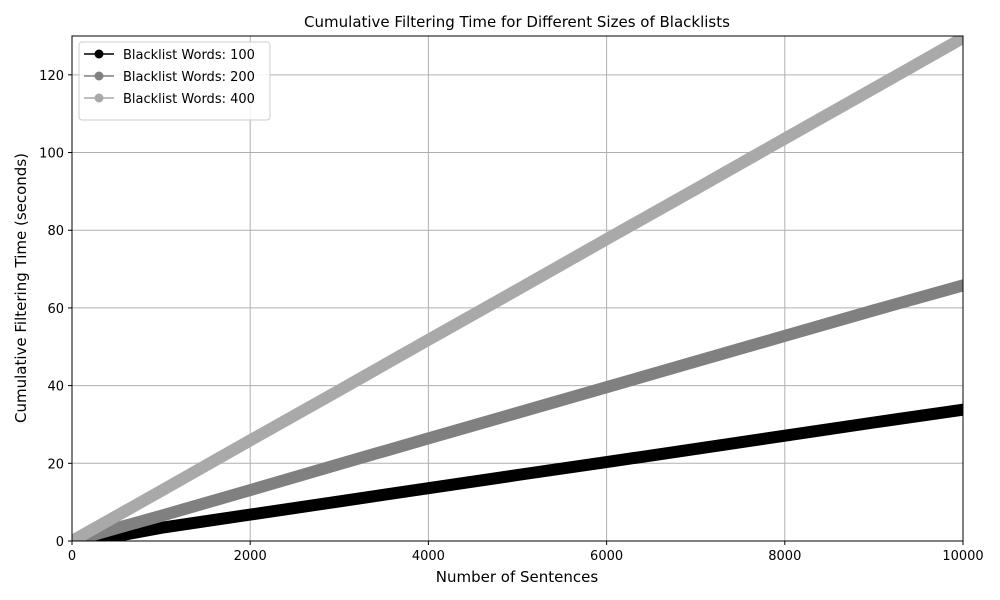 This screenshot has height=600, width=1000. What do you see at coordinates (55, 387) in the screenshot?
I see `y-tick-label: 40` at bounding box center [55, 387].